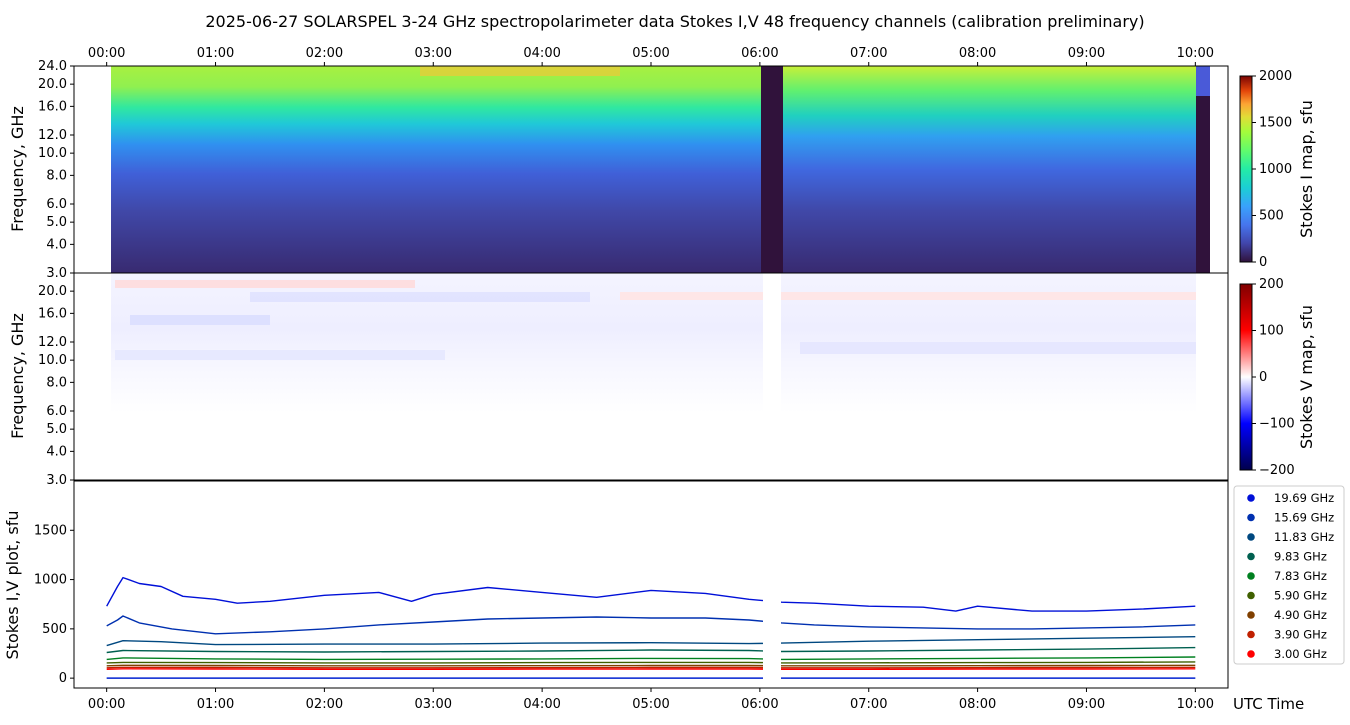 The height and width of the screenshot is (725, 1350). Describe the element at coordinates (50, 580) in the screenshot. I see `stokes-plot-y-tick-label: 1000` at that location.